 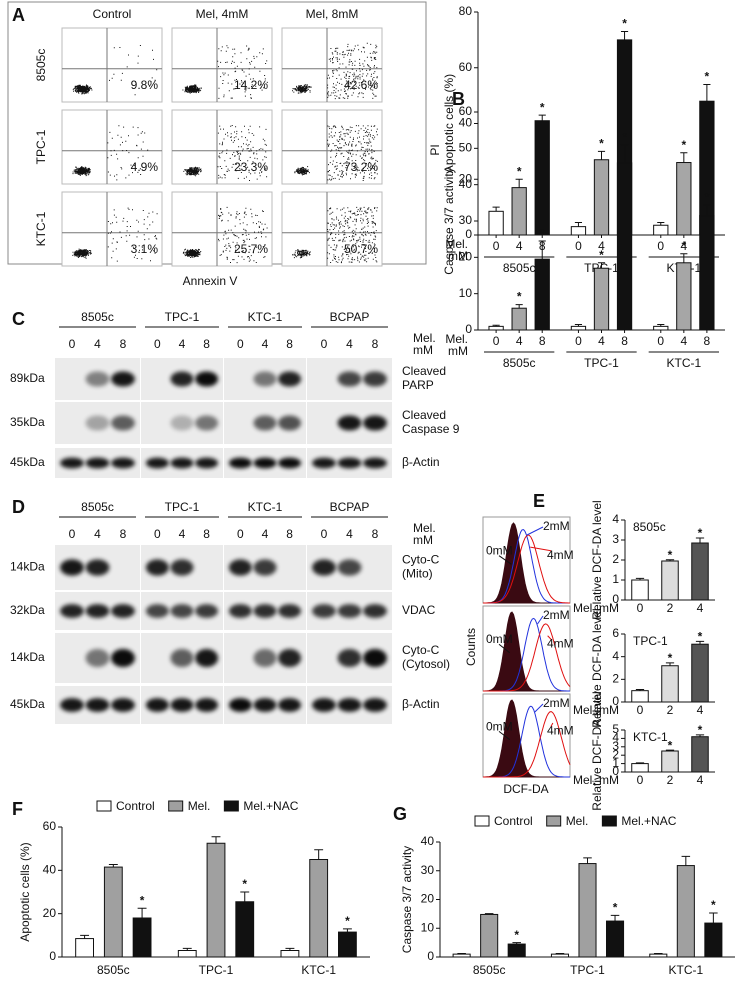 What do you see at coordinates (145, 85) in the screenshot?
I see `percentage: 9.8%` at bounding box center [145, 85].